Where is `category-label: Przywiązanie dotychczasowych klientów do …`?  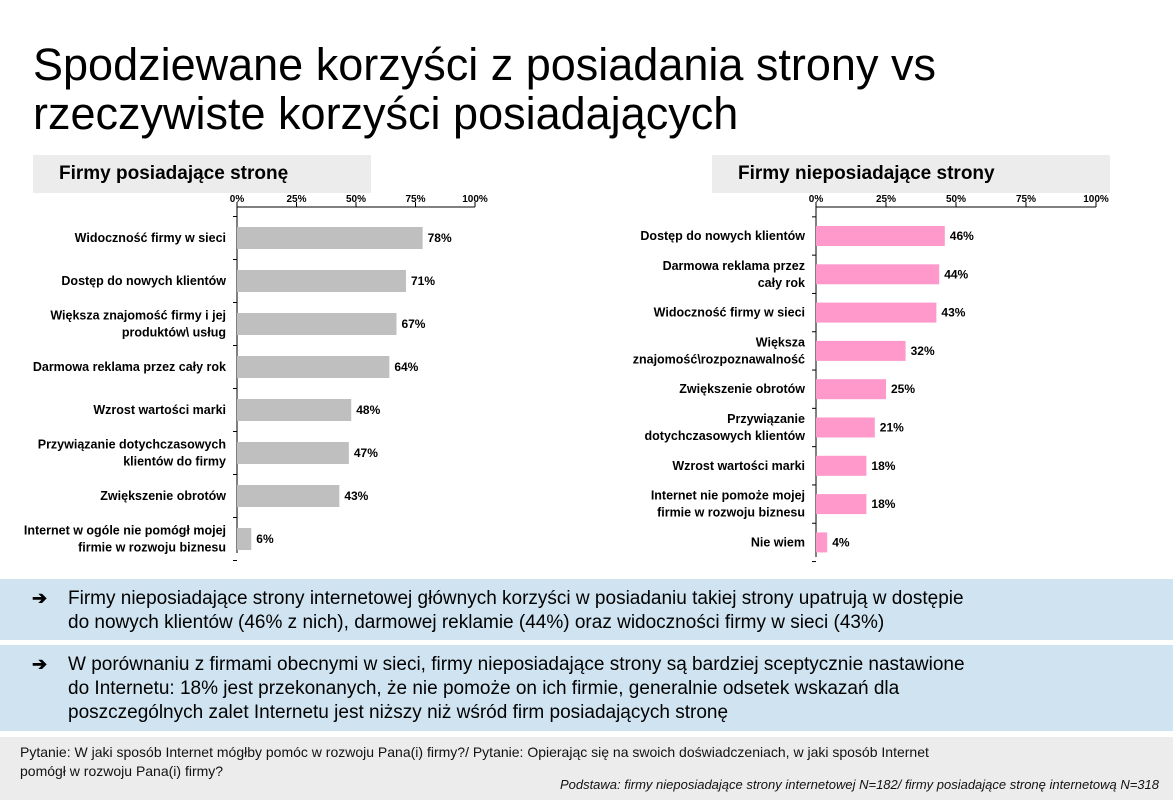
category-label: Przywiązanie dotychczasowych klientów do … is located at coordinates (132, 453).